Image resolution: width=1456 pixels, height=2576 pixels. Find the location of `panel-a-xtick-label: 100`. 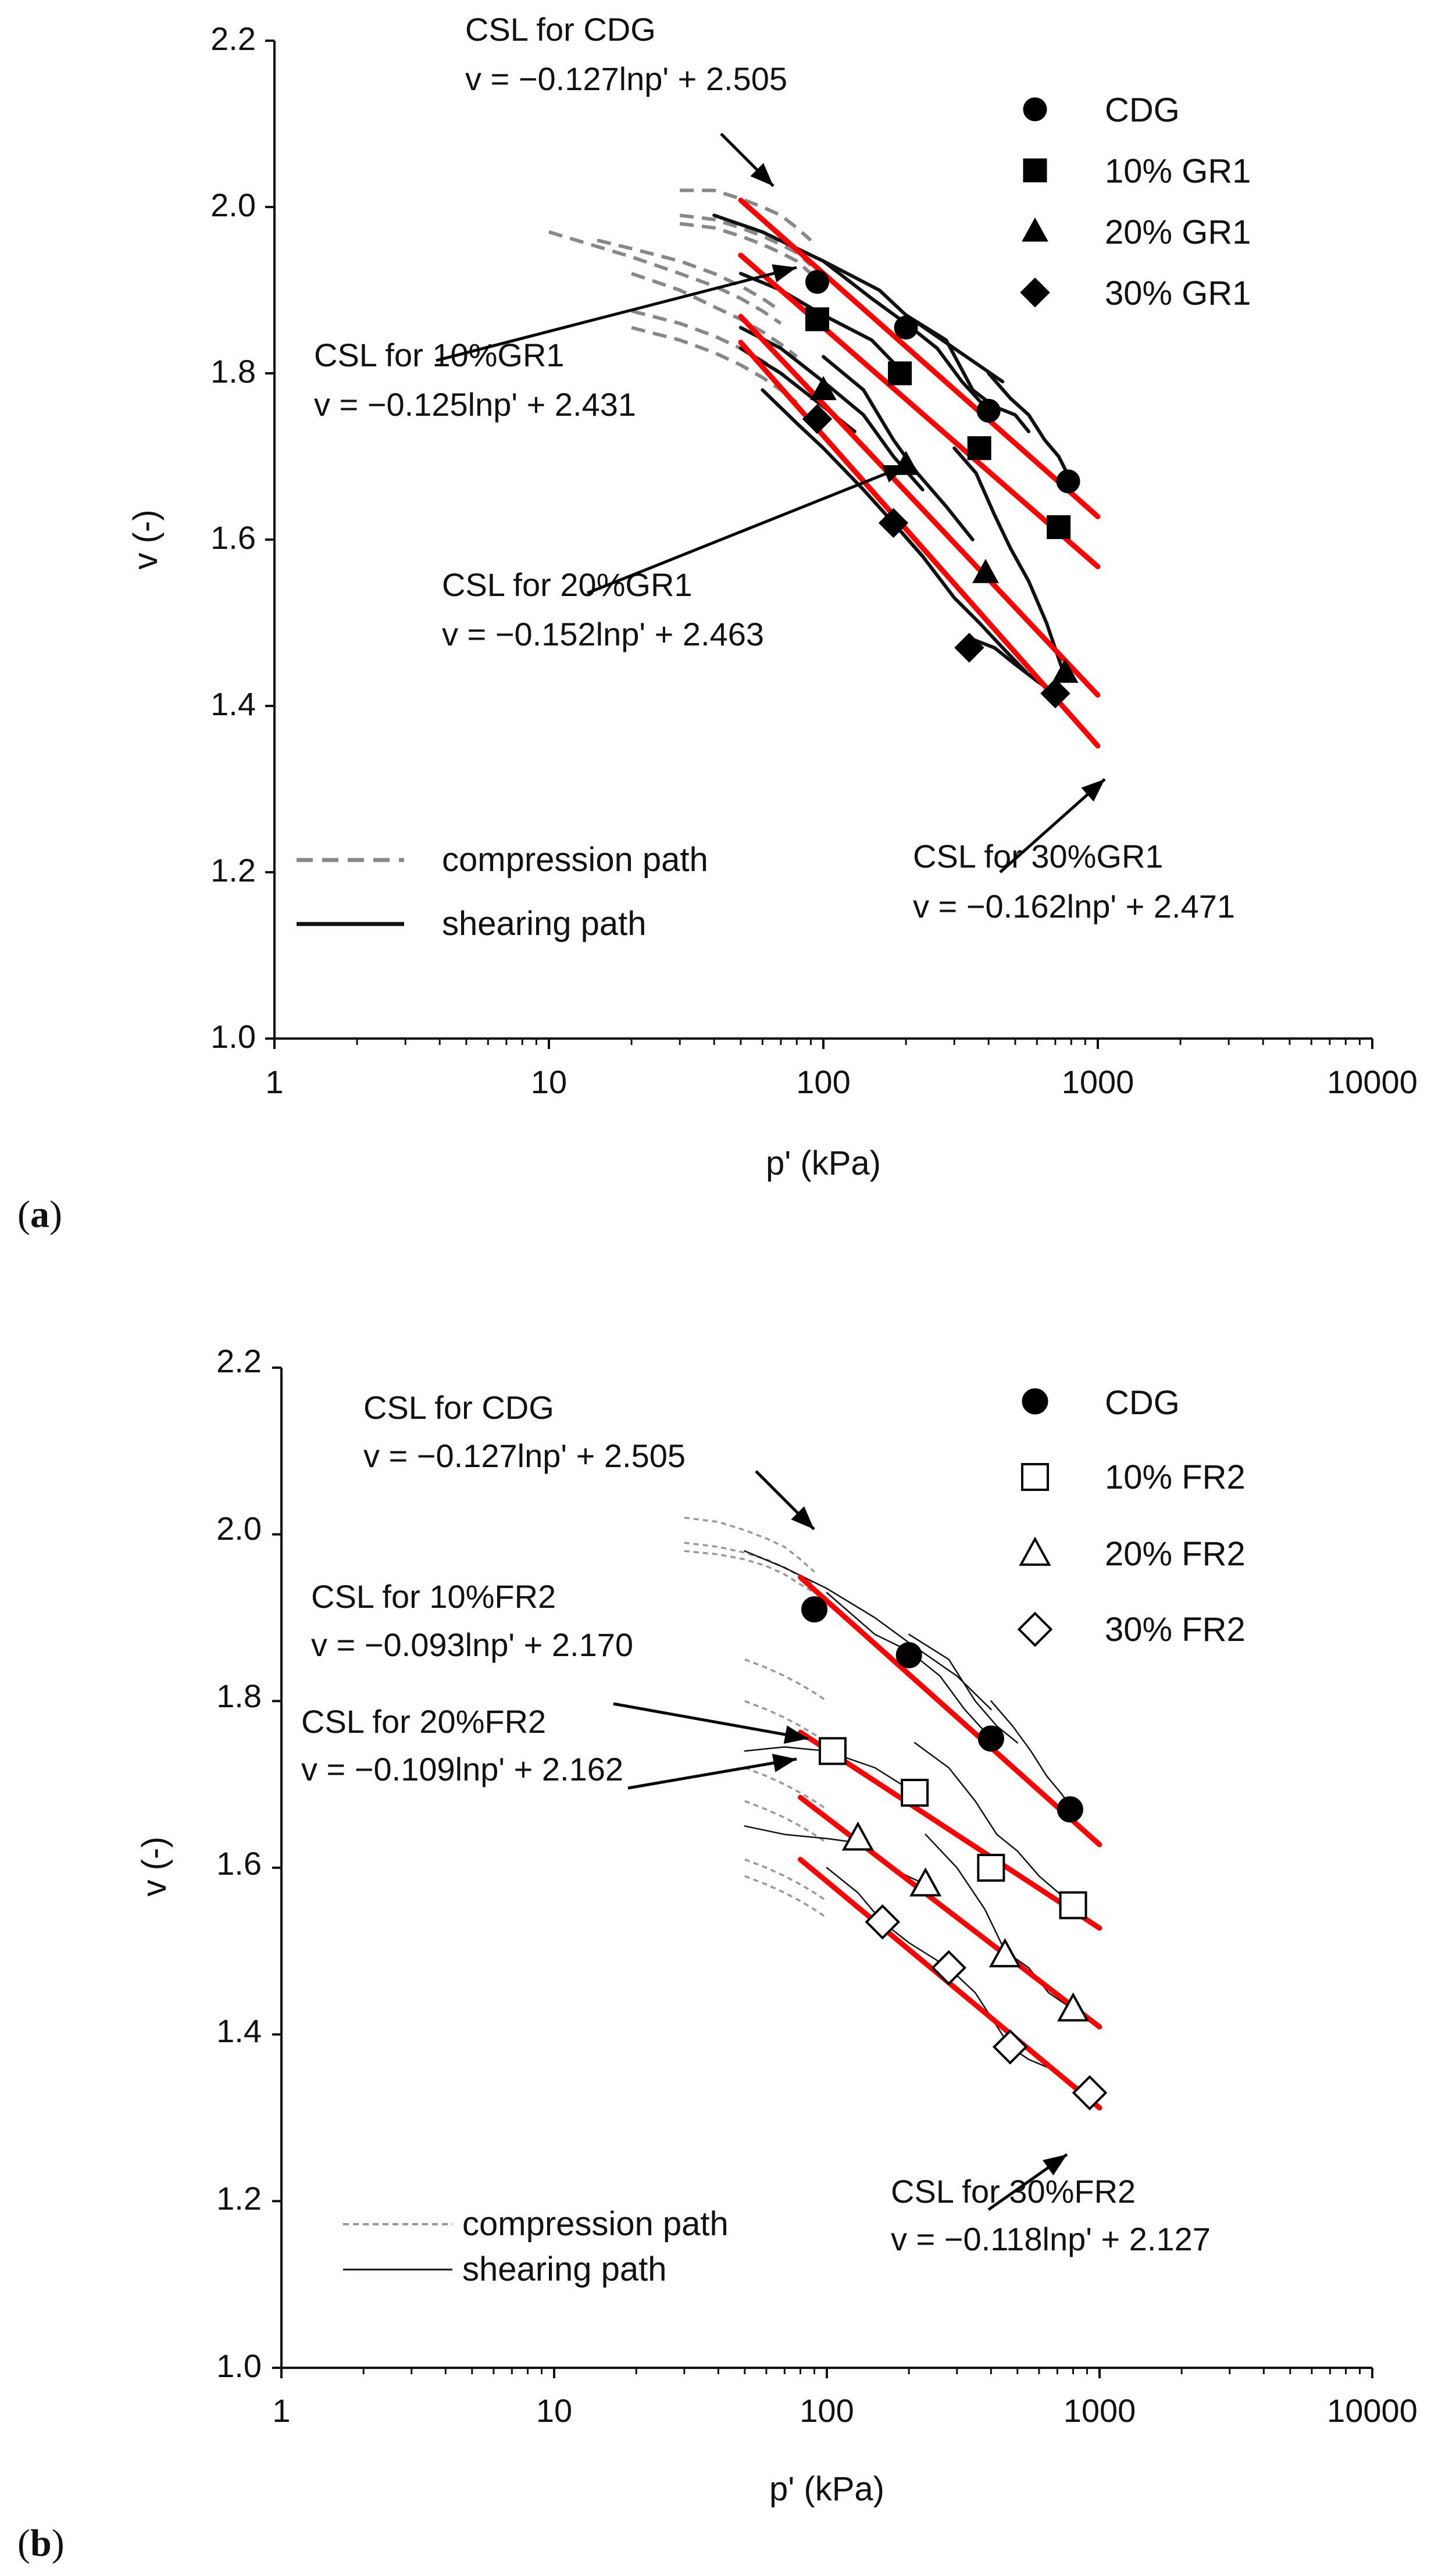

panel-a-xtick-label: 100 is located at coordinates (823, 1082).